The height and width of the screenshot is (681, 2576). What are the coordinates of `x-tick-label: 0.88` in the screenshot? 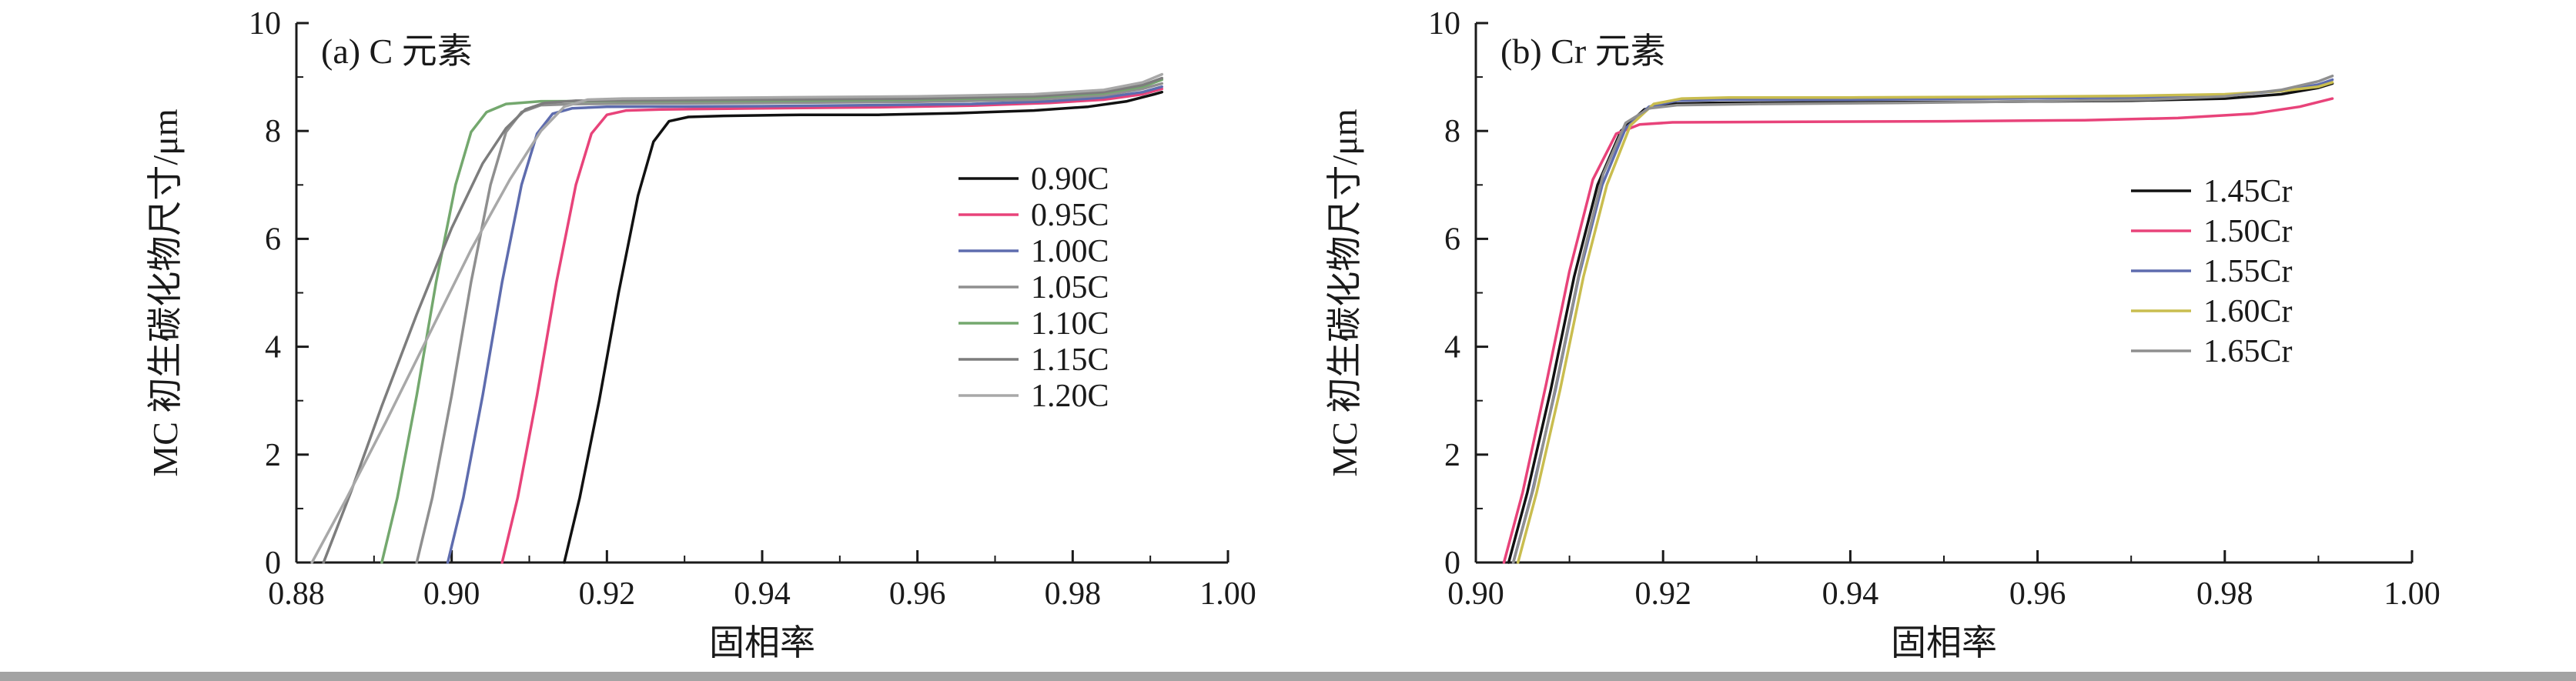 It's located at (296, 594).